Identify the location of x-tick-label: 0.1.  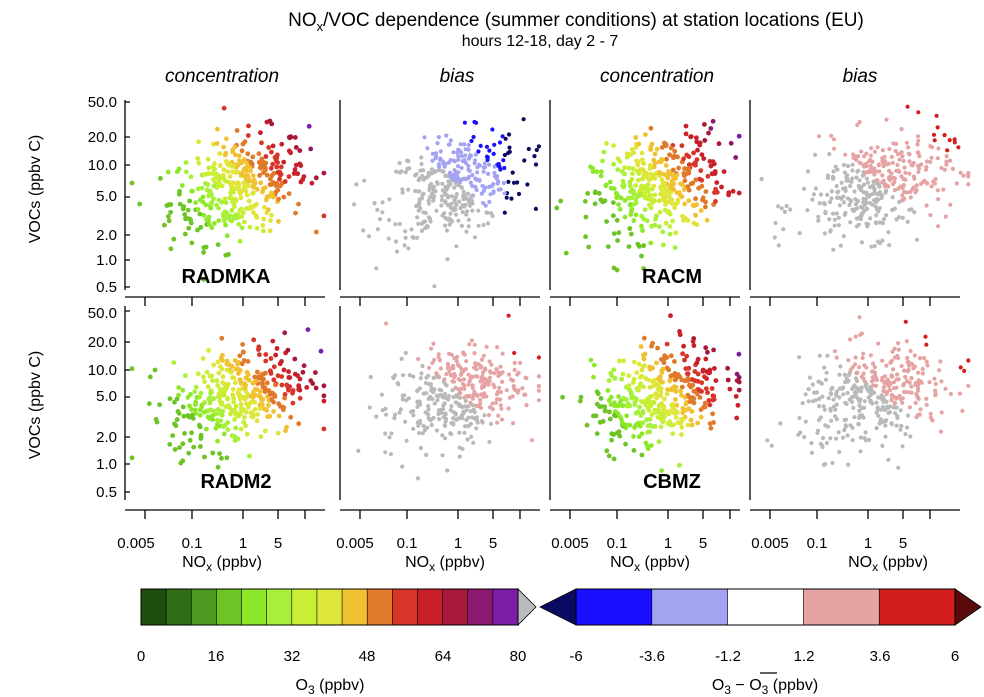
(192, 543).